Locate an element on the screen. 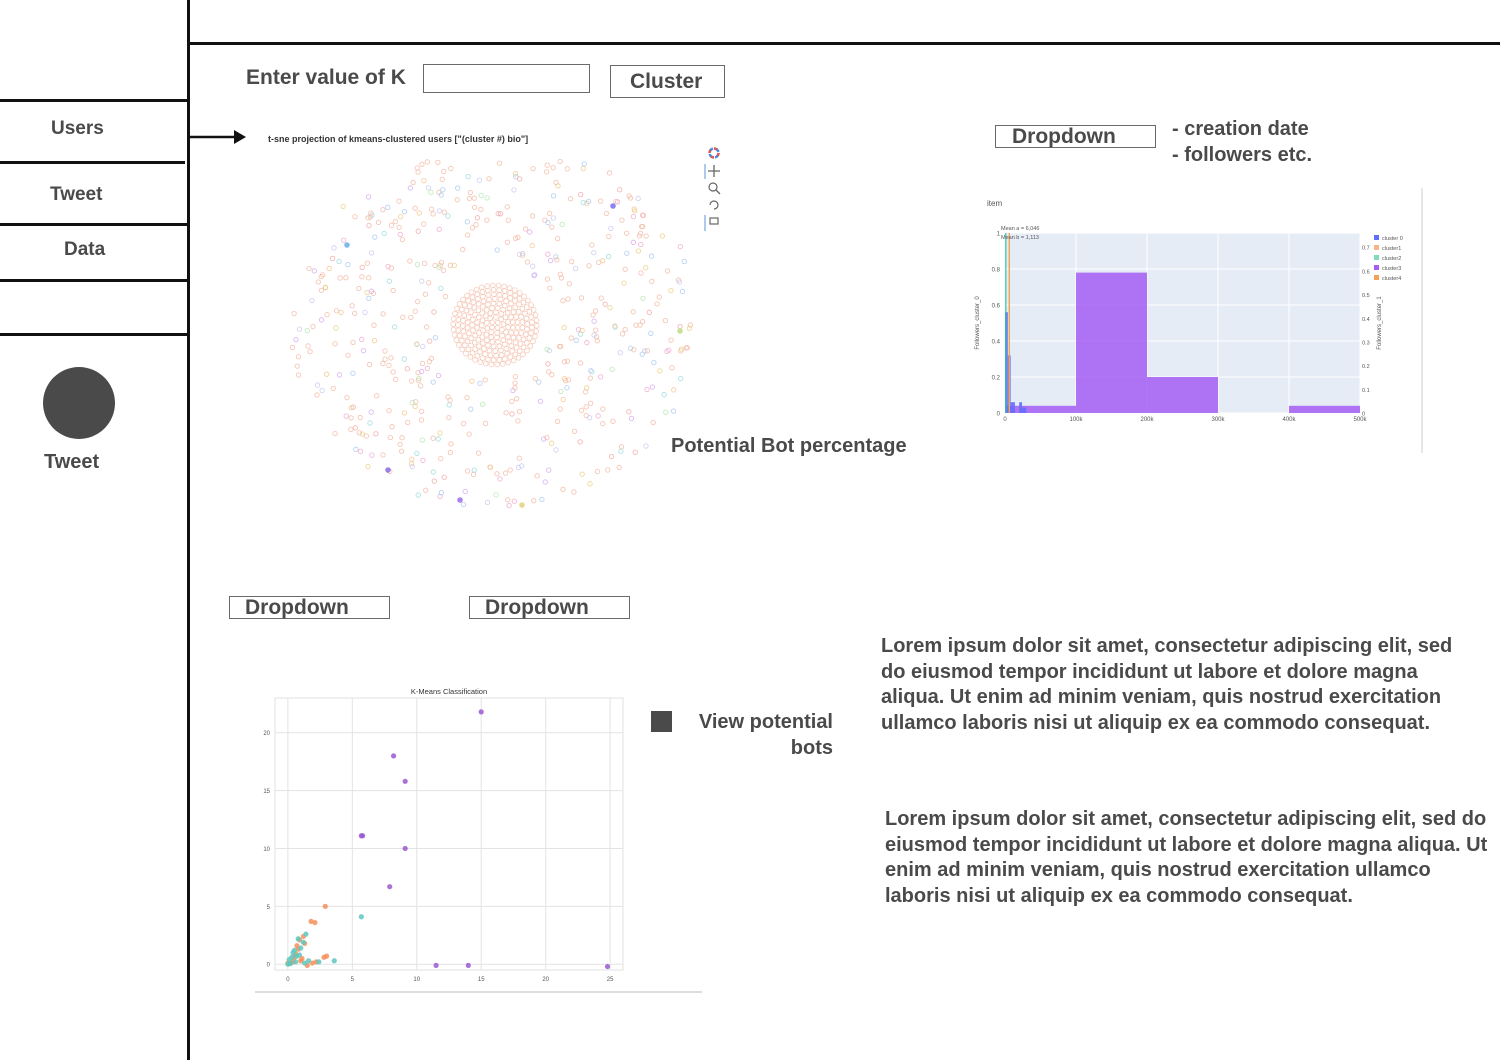 The image size is (1500, 1060). kmeans-x-tick: 0 is located at coordinates (288, 980).